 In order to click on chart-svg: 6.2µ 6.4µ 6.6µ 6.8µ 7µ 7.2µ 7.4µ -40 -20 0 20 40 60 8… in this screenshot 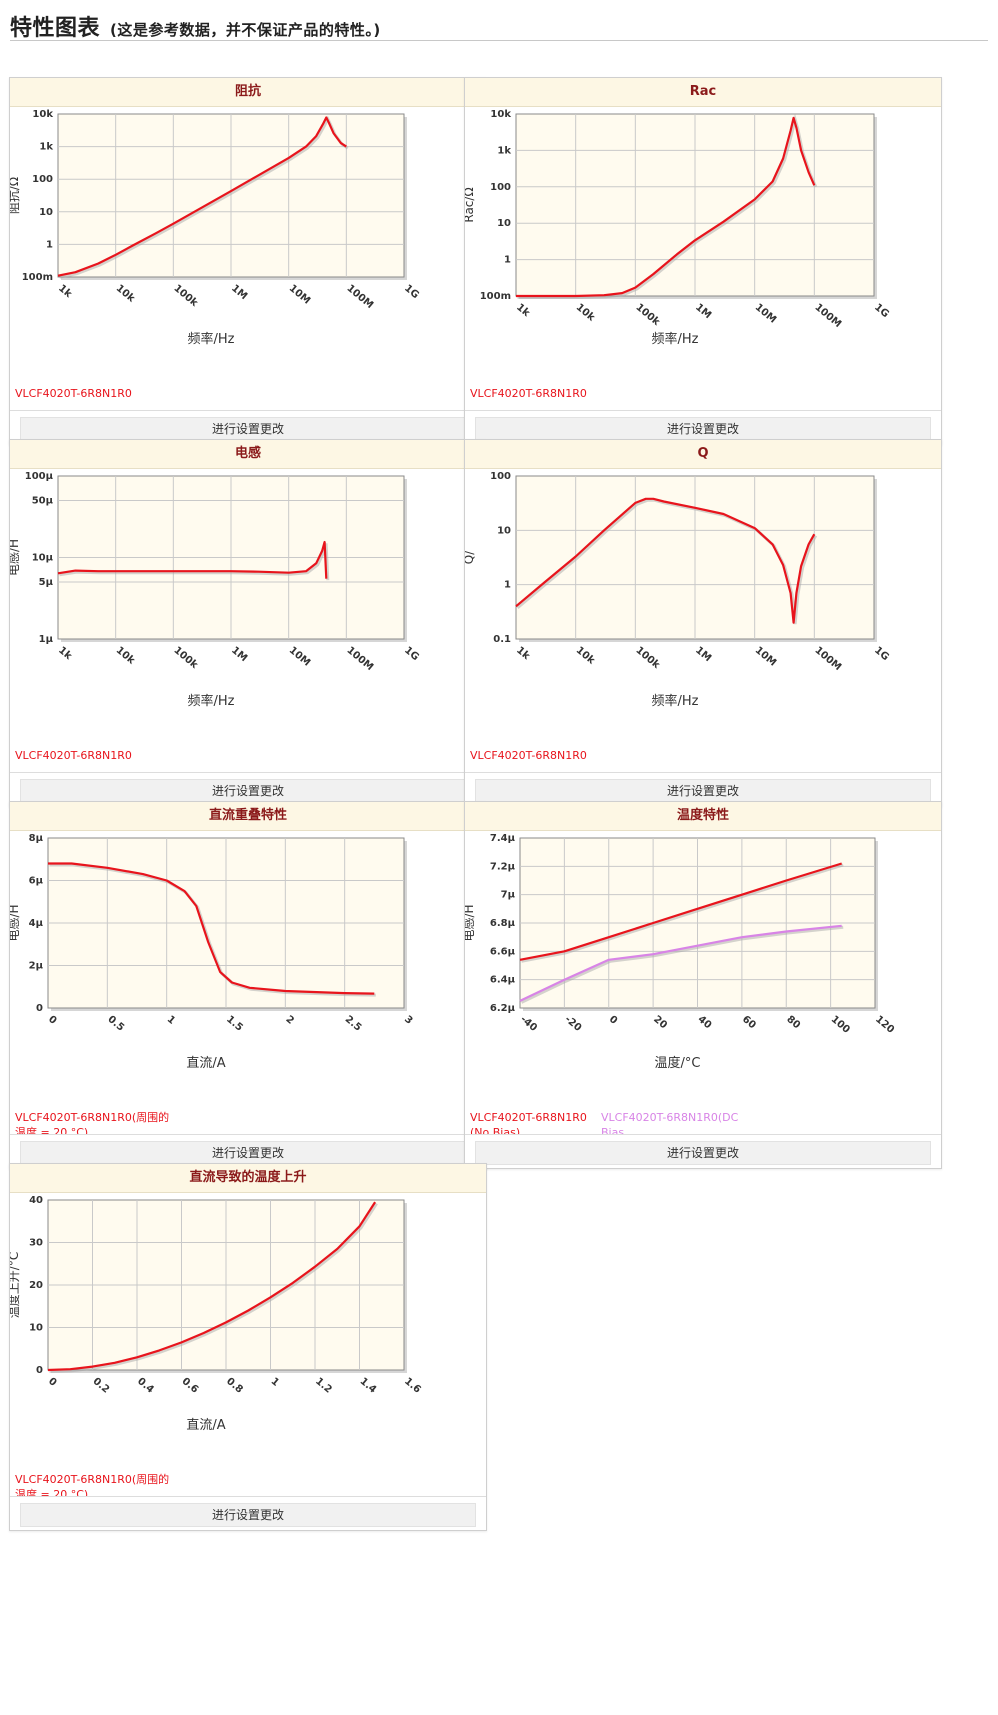, I will do `click(678, 952)`.